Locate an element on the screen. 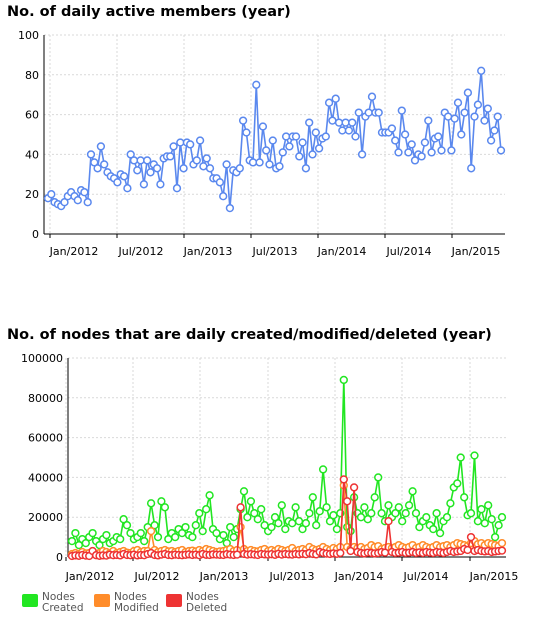  chart1-y-tick-label: 40 is located at coordinates (32, 154).